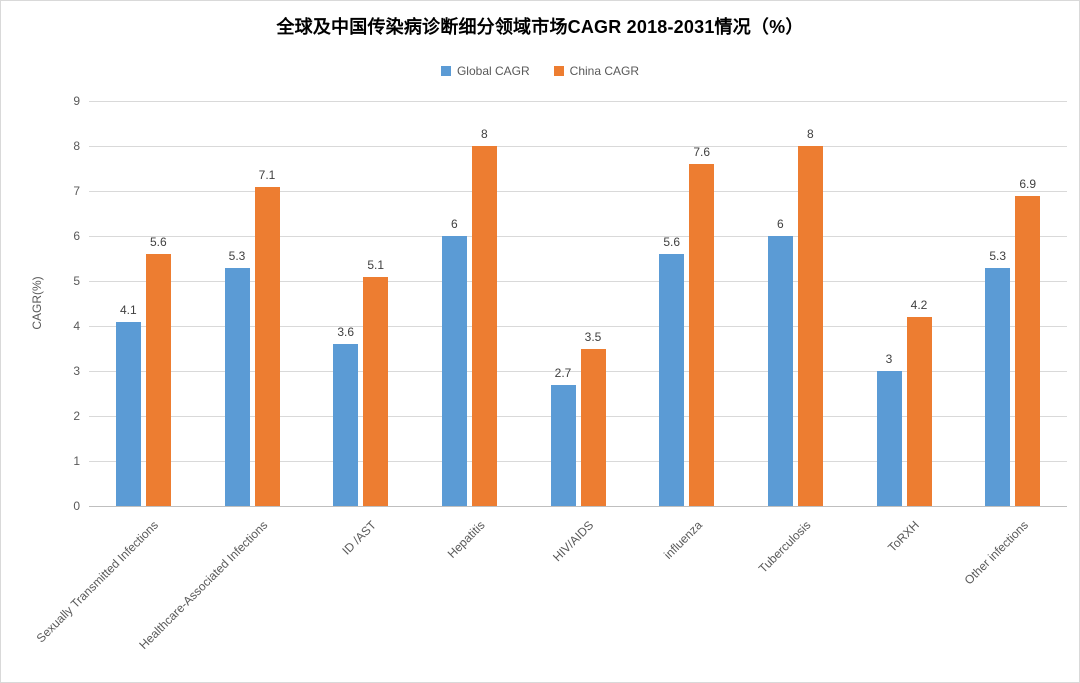 Image resolution: width=1080 pixels, height=683 pixels. What do you see at coordinates (889, 359) in the screenshot?
I see `bar-value-label: 3` at bounding box center [889, 359].